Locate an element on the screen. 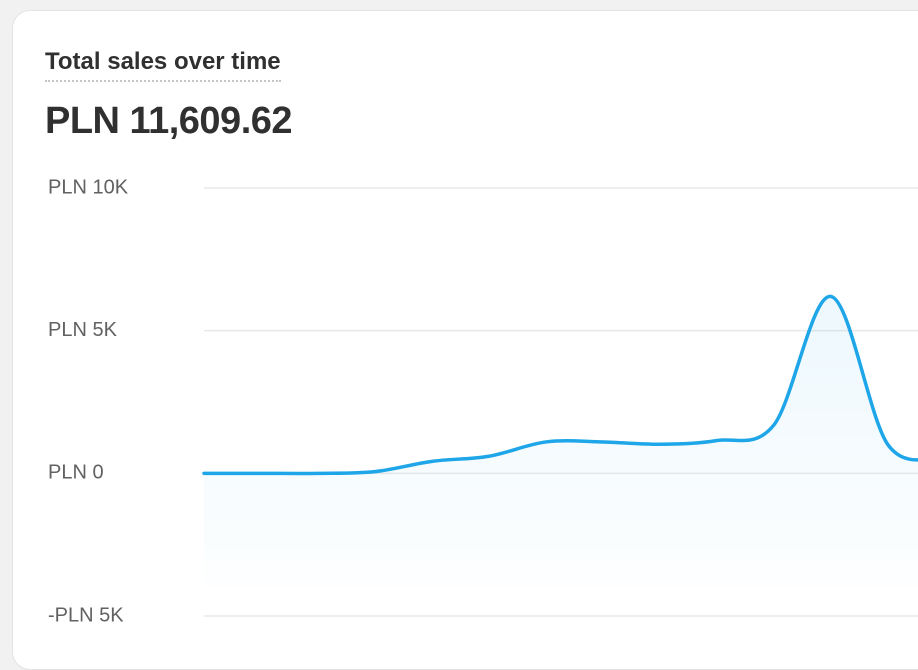 This screenshot has height=670, width=918. y-tick-label: PLN 0 is located at coordinates (76, 473).